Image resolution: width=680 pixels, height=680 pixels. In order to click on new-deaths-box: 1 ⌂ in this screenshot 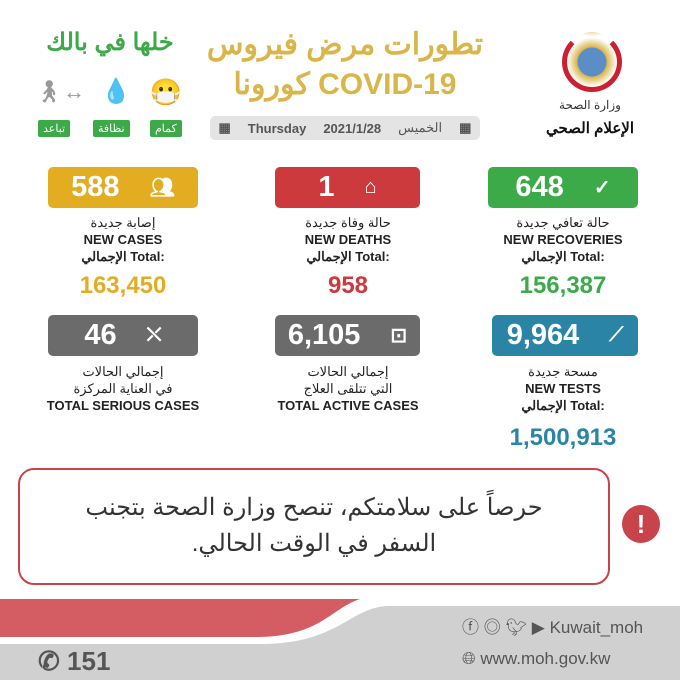, I will do `click(347, 187)`.